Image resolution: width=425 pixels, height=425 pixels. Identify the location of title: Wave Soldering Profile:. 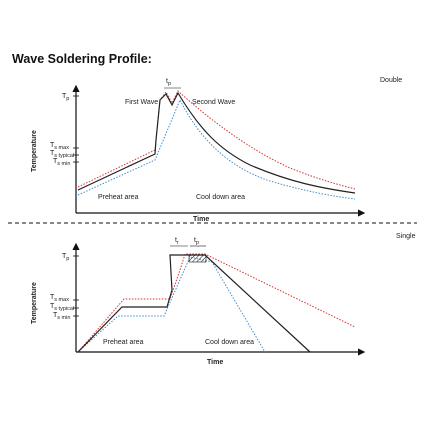
(82, 59).